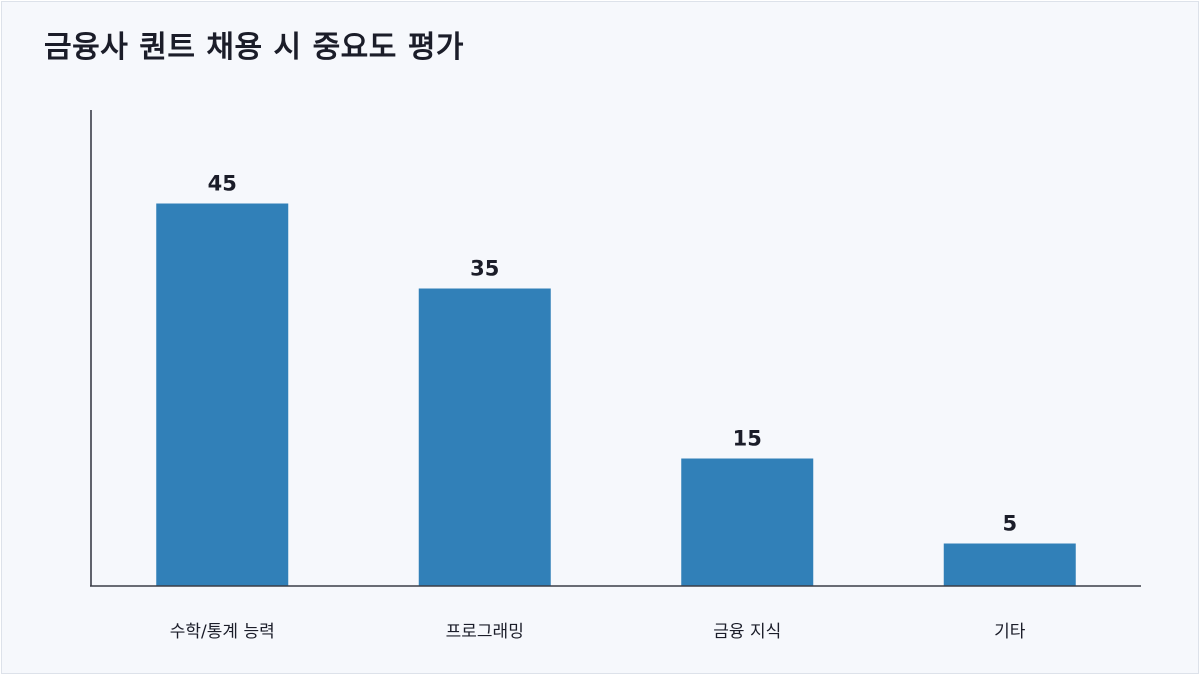 The image size is (1200, 675). Describe the element at coordinates (484, 269) in the screenshot. I see `bar-value-label: 35` at that location.